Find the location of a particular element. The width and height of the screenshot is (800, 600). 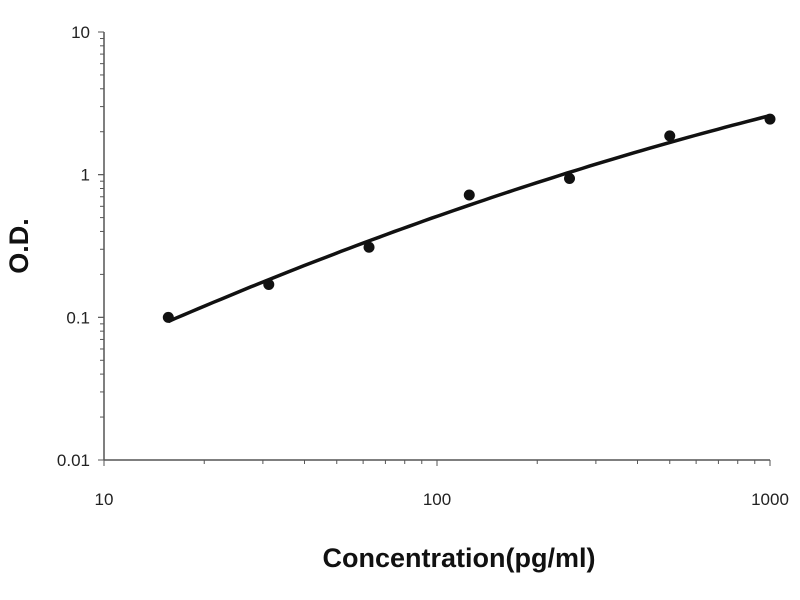

y-tick-label: 10 is located at coordinates (80, 32).